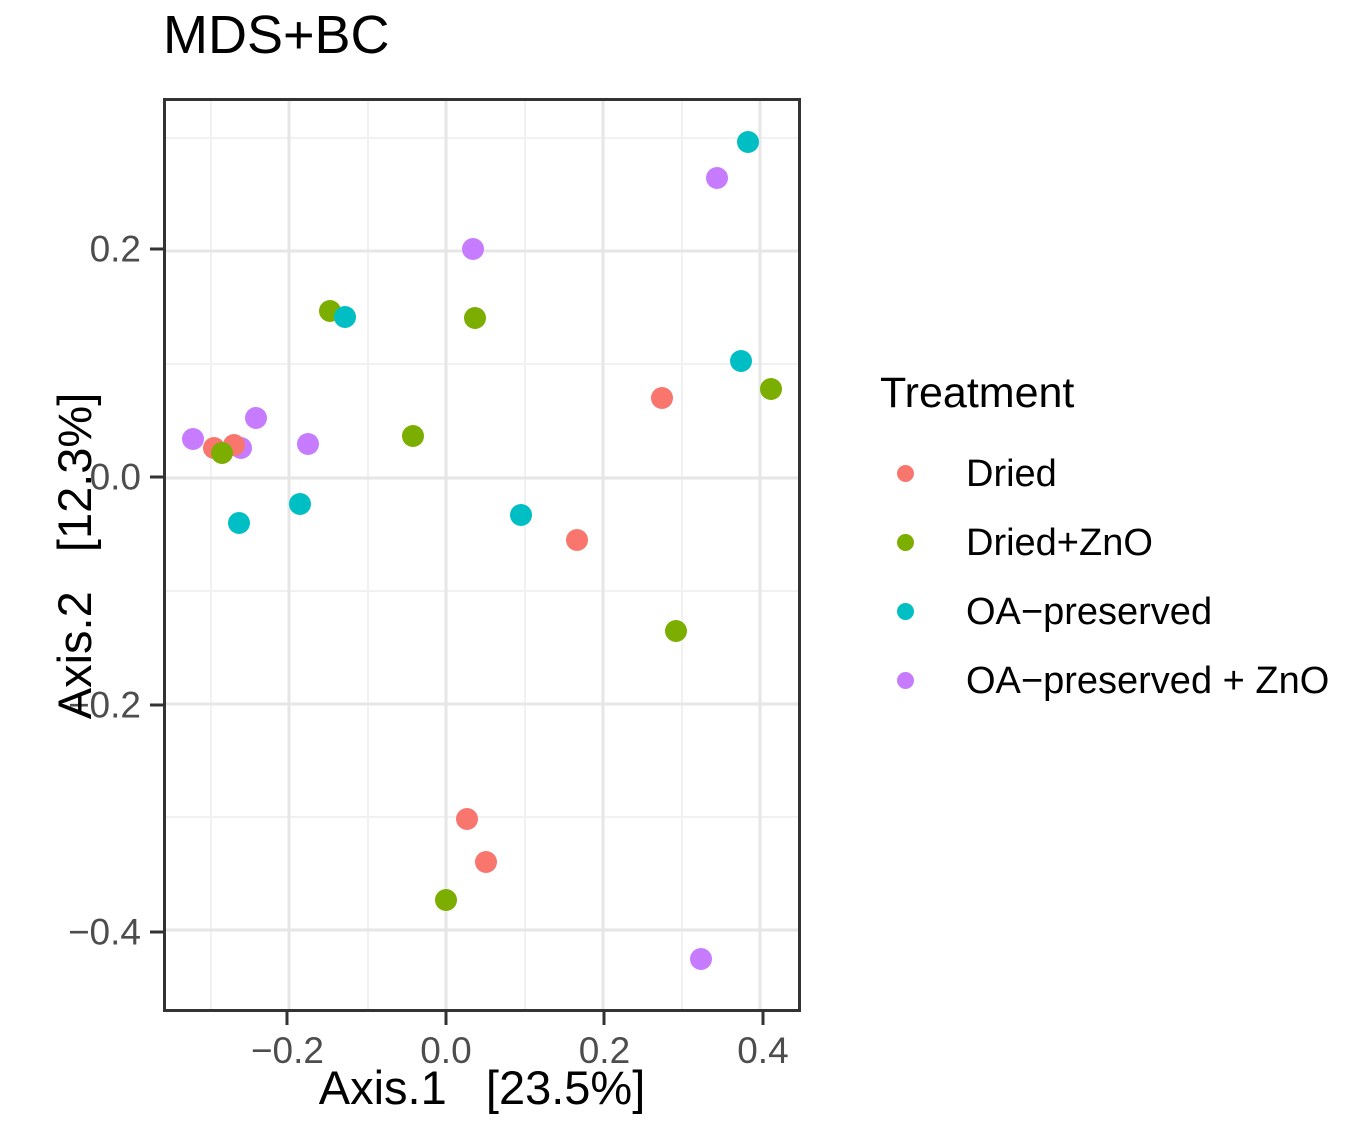  I want to click on legend-item-oa-preserved-zno: OA−preserved + ZnO, so click(1104, 680).